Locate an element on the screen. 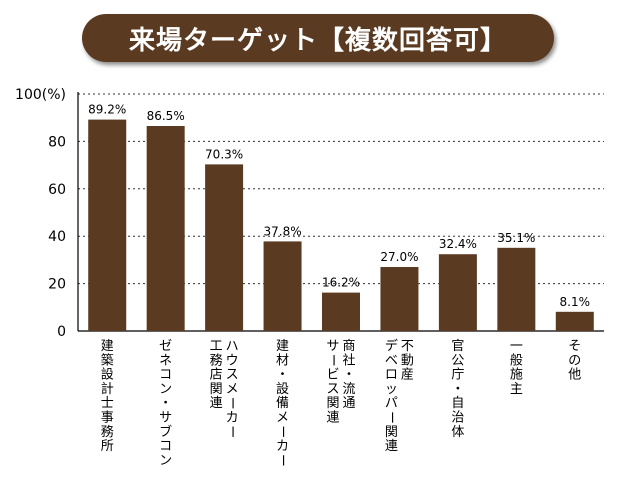 This screenshot has height=480, width=640. category-label-char: 通 is located at coordinates (348, 403).